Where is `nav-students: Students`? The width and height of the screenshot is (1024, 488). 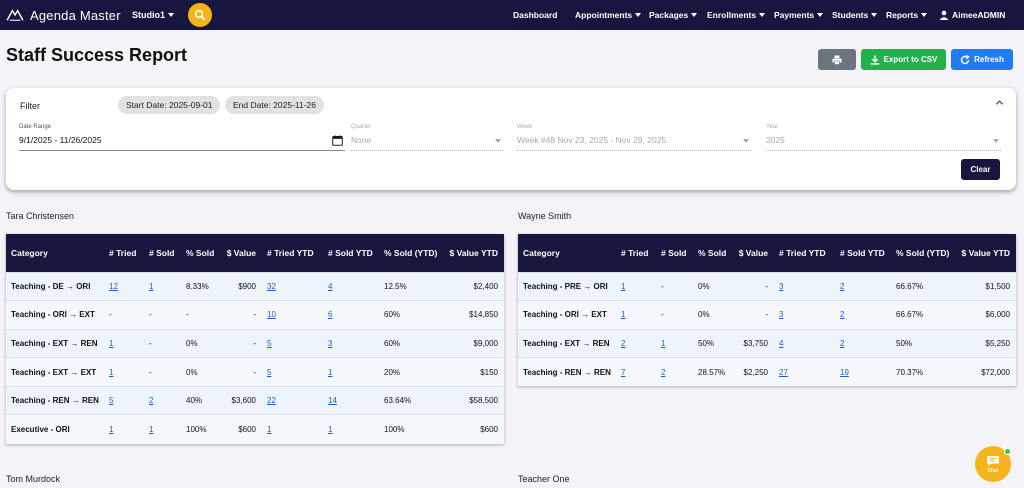
nav-students: Students is located at coordinates (855, 15).